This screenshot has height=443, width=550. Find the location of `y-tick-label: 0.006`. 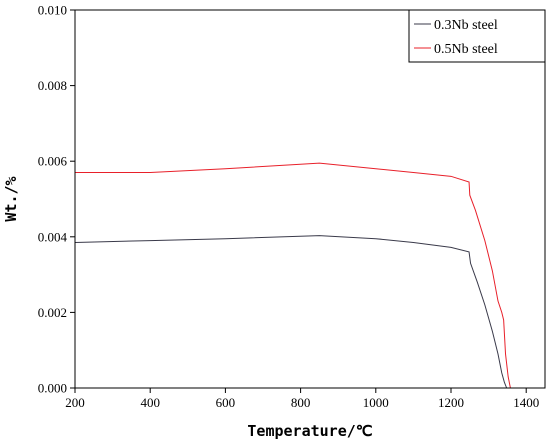

y-tick-label: 0.006 is located at coordinates (53, 161).